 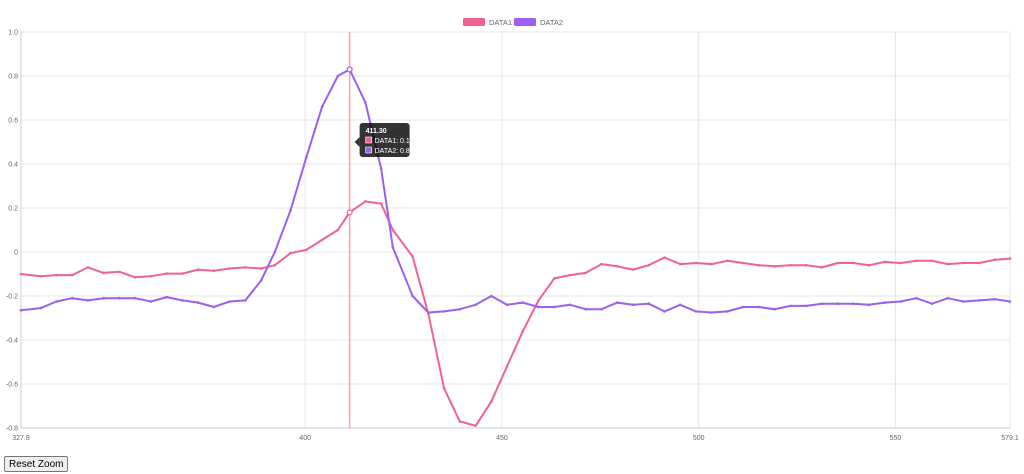 I want to click on legend-item-data2: DATA2, so click(x=538, y=22).